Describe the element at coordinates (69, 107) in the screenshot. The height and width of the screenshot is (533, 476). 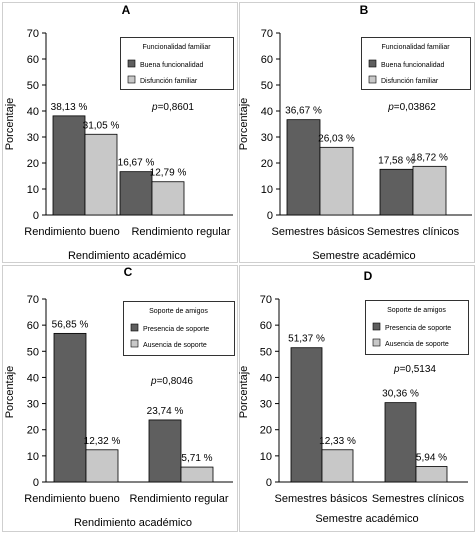
I see `bar-value-label: 38,13 %` at that location.